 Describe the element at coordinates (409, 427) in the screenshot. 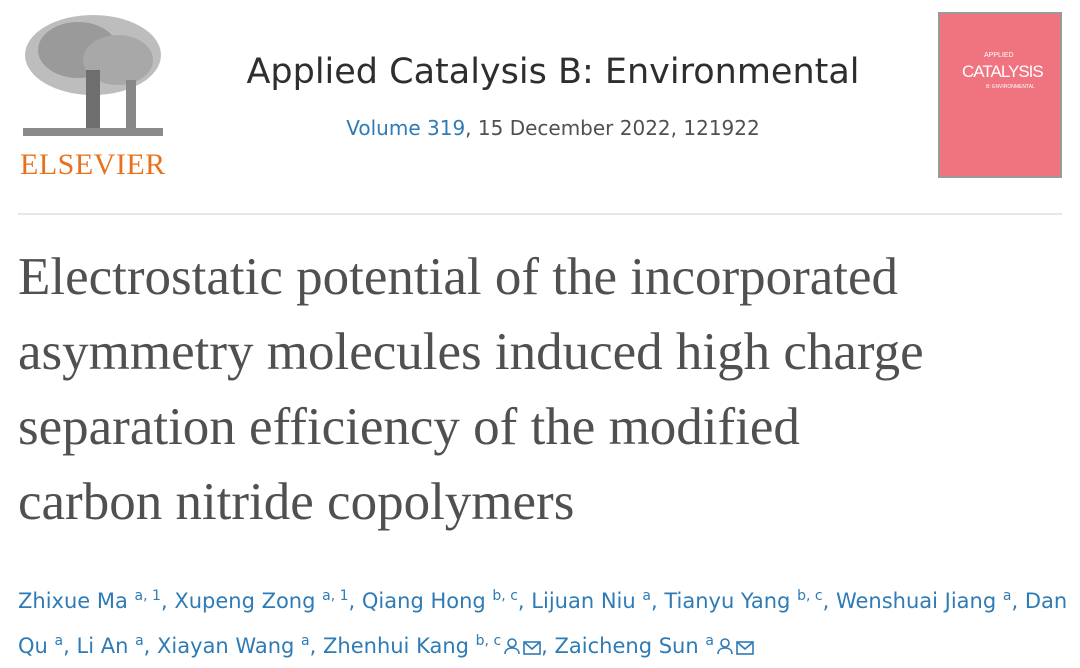

I see `title-line: separation efficiency of the modified` at that location.